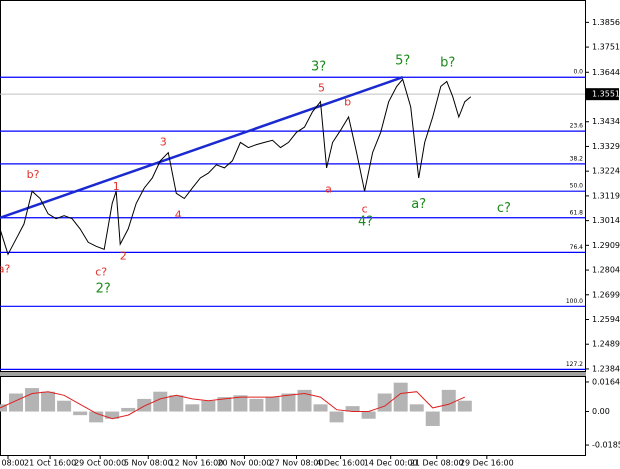 This screenshot has width=620, height=469. I want to click on y-tick-label: 1.2384, so click(606, 368).